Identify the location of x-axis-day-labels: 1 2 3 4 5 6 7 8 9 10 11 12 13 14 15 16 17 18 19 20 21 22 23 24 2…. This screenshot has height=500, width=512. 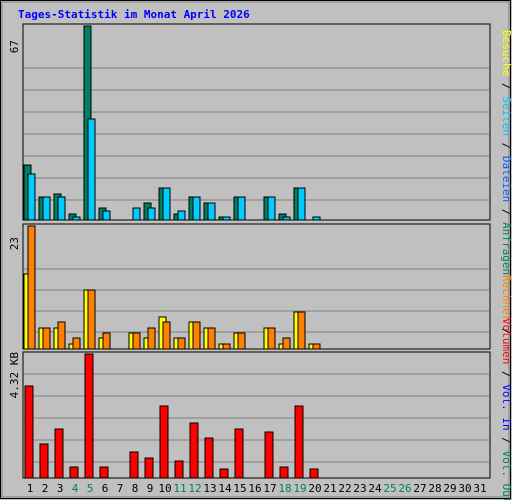
(257, 488).